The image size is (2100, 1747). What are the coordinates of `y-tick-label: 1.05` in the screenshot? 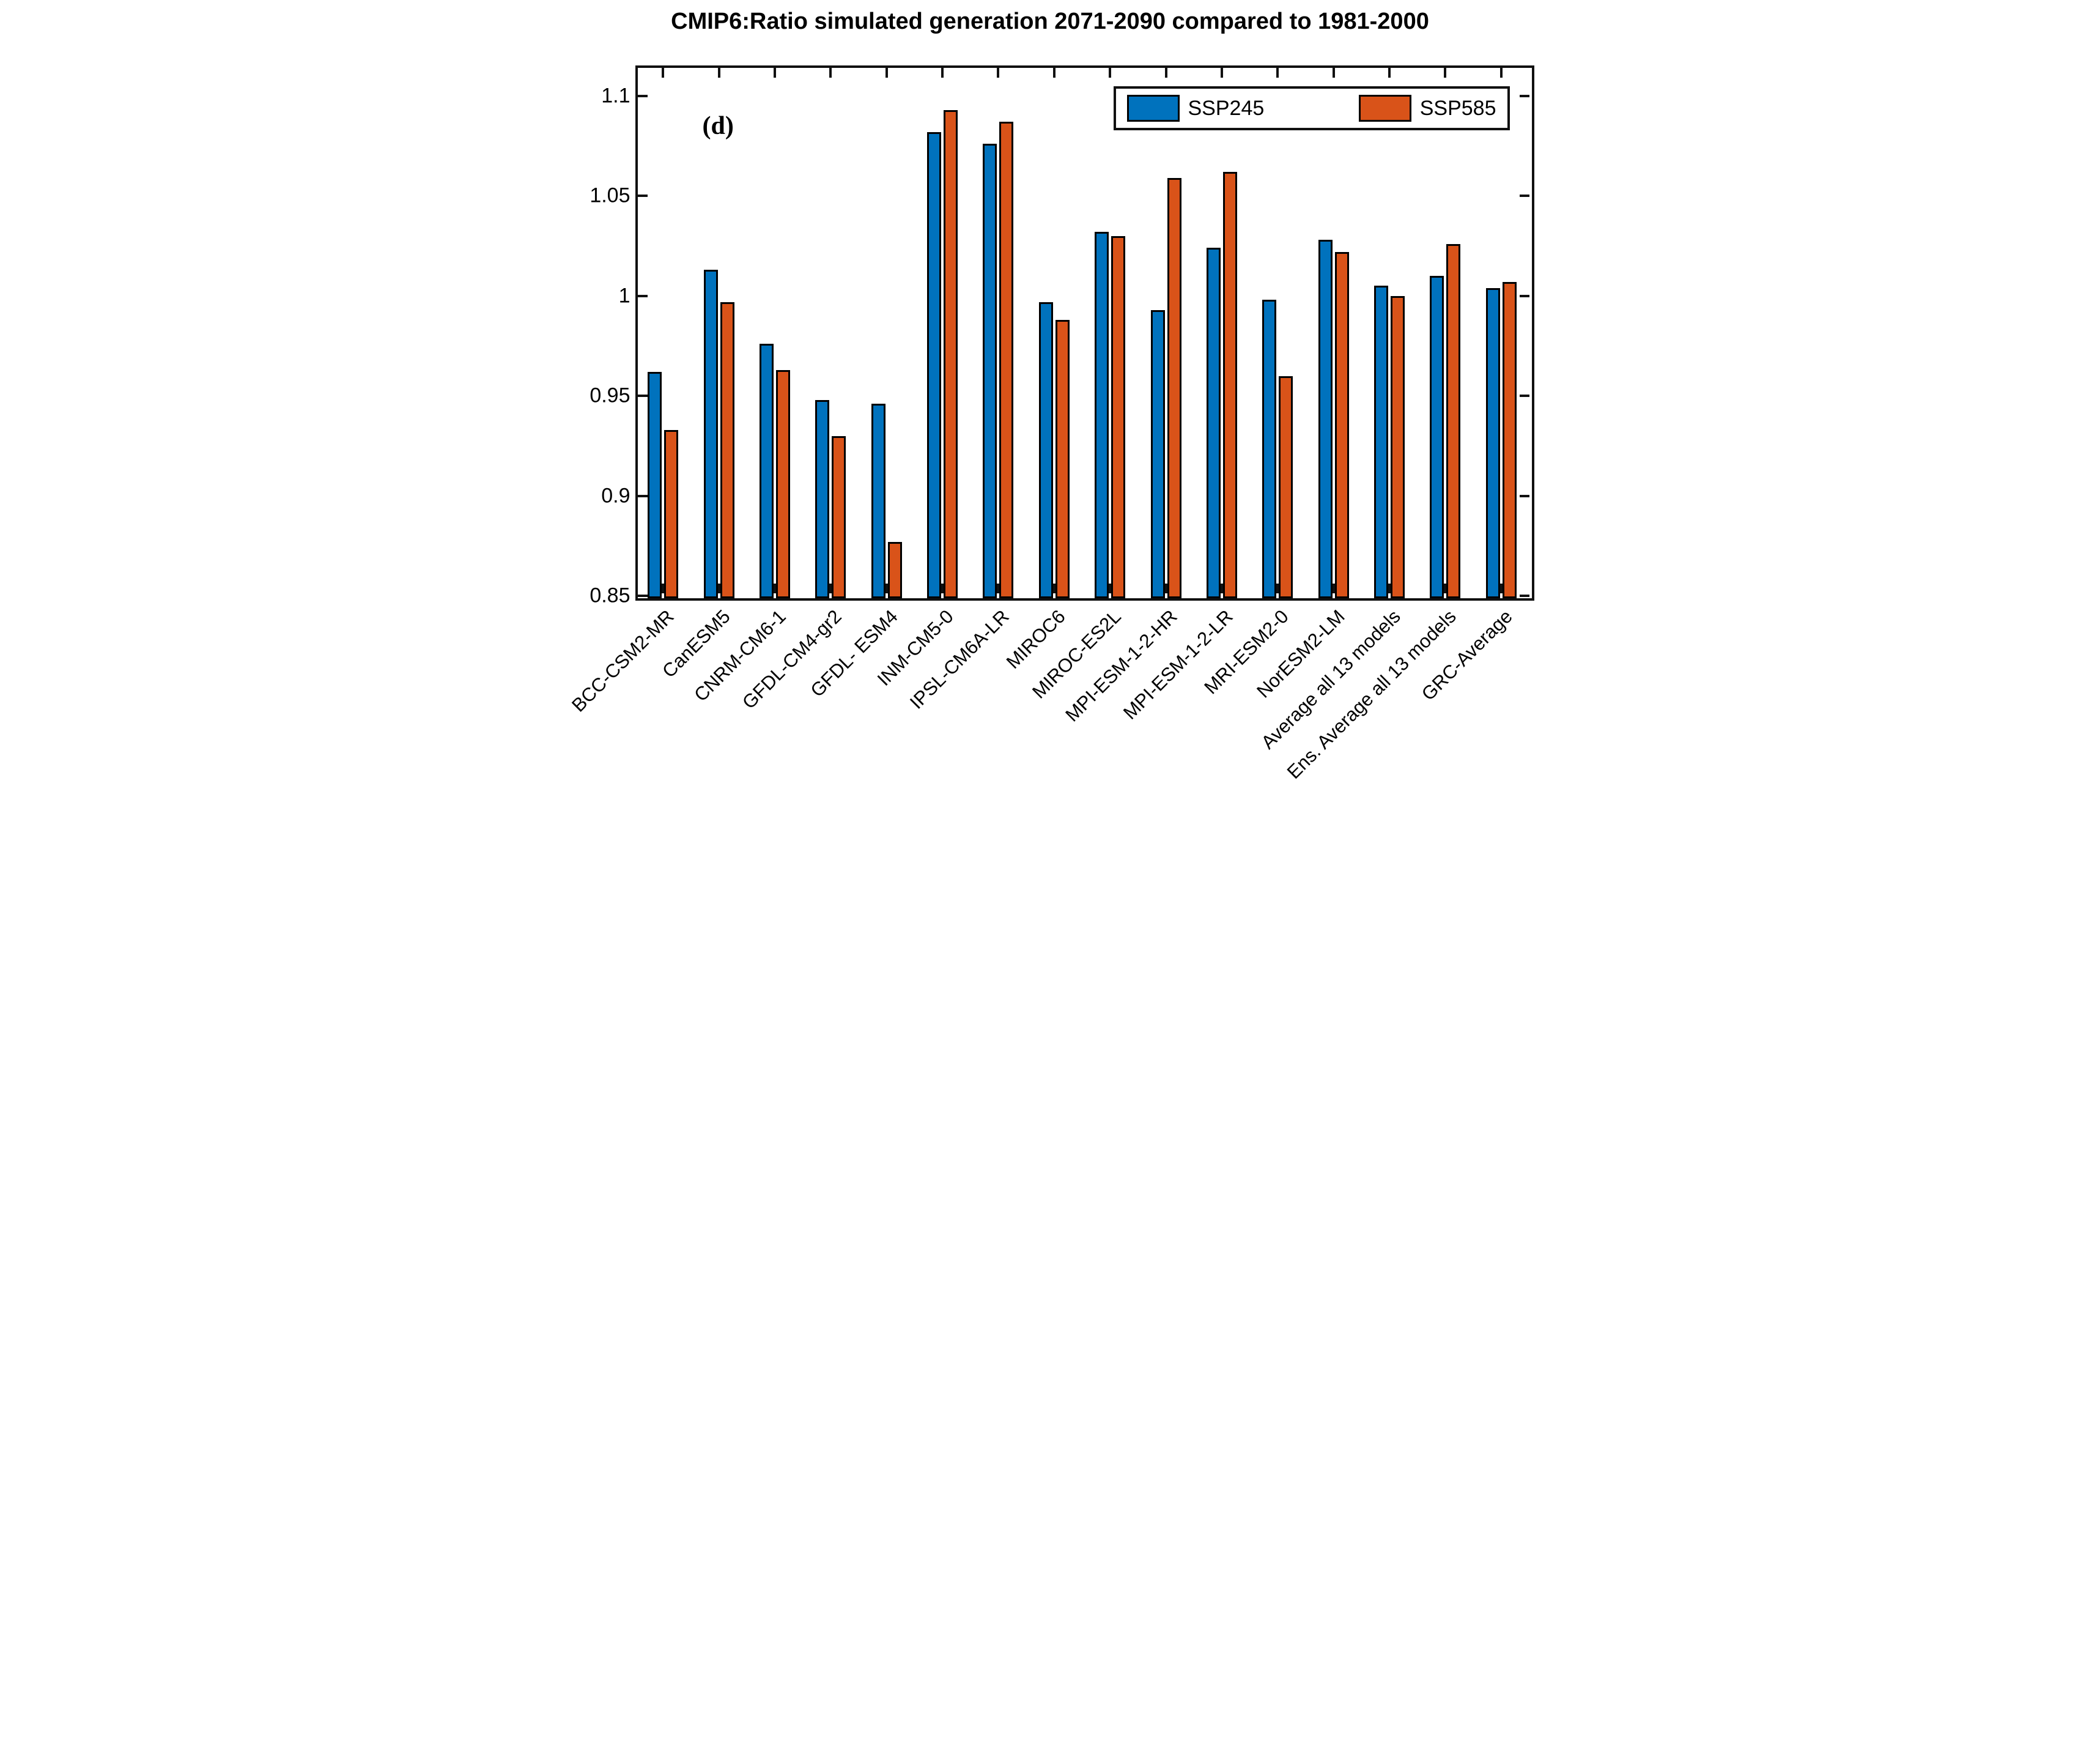 It's located at (610, 195).